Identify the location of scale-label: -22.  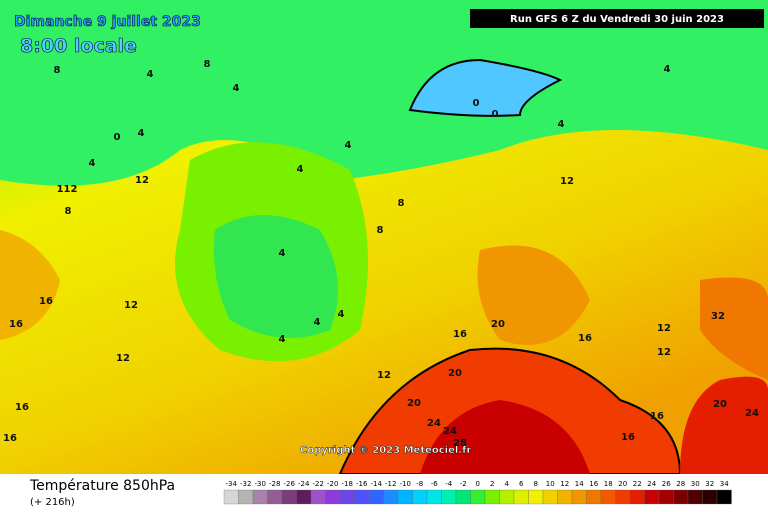
(318, 484).